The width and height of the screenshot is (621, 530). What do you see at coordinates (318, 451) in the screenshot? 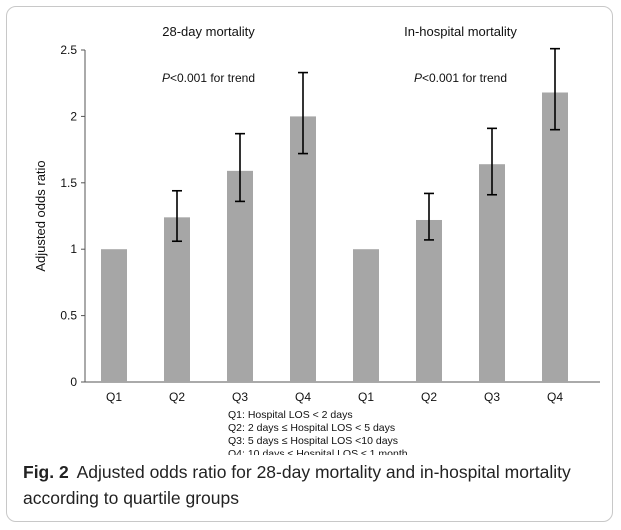
I see `legend-entry: Q4: 10 days ≤ Hospital LOS ≤ 1 month` at bounding box center [318, 451].